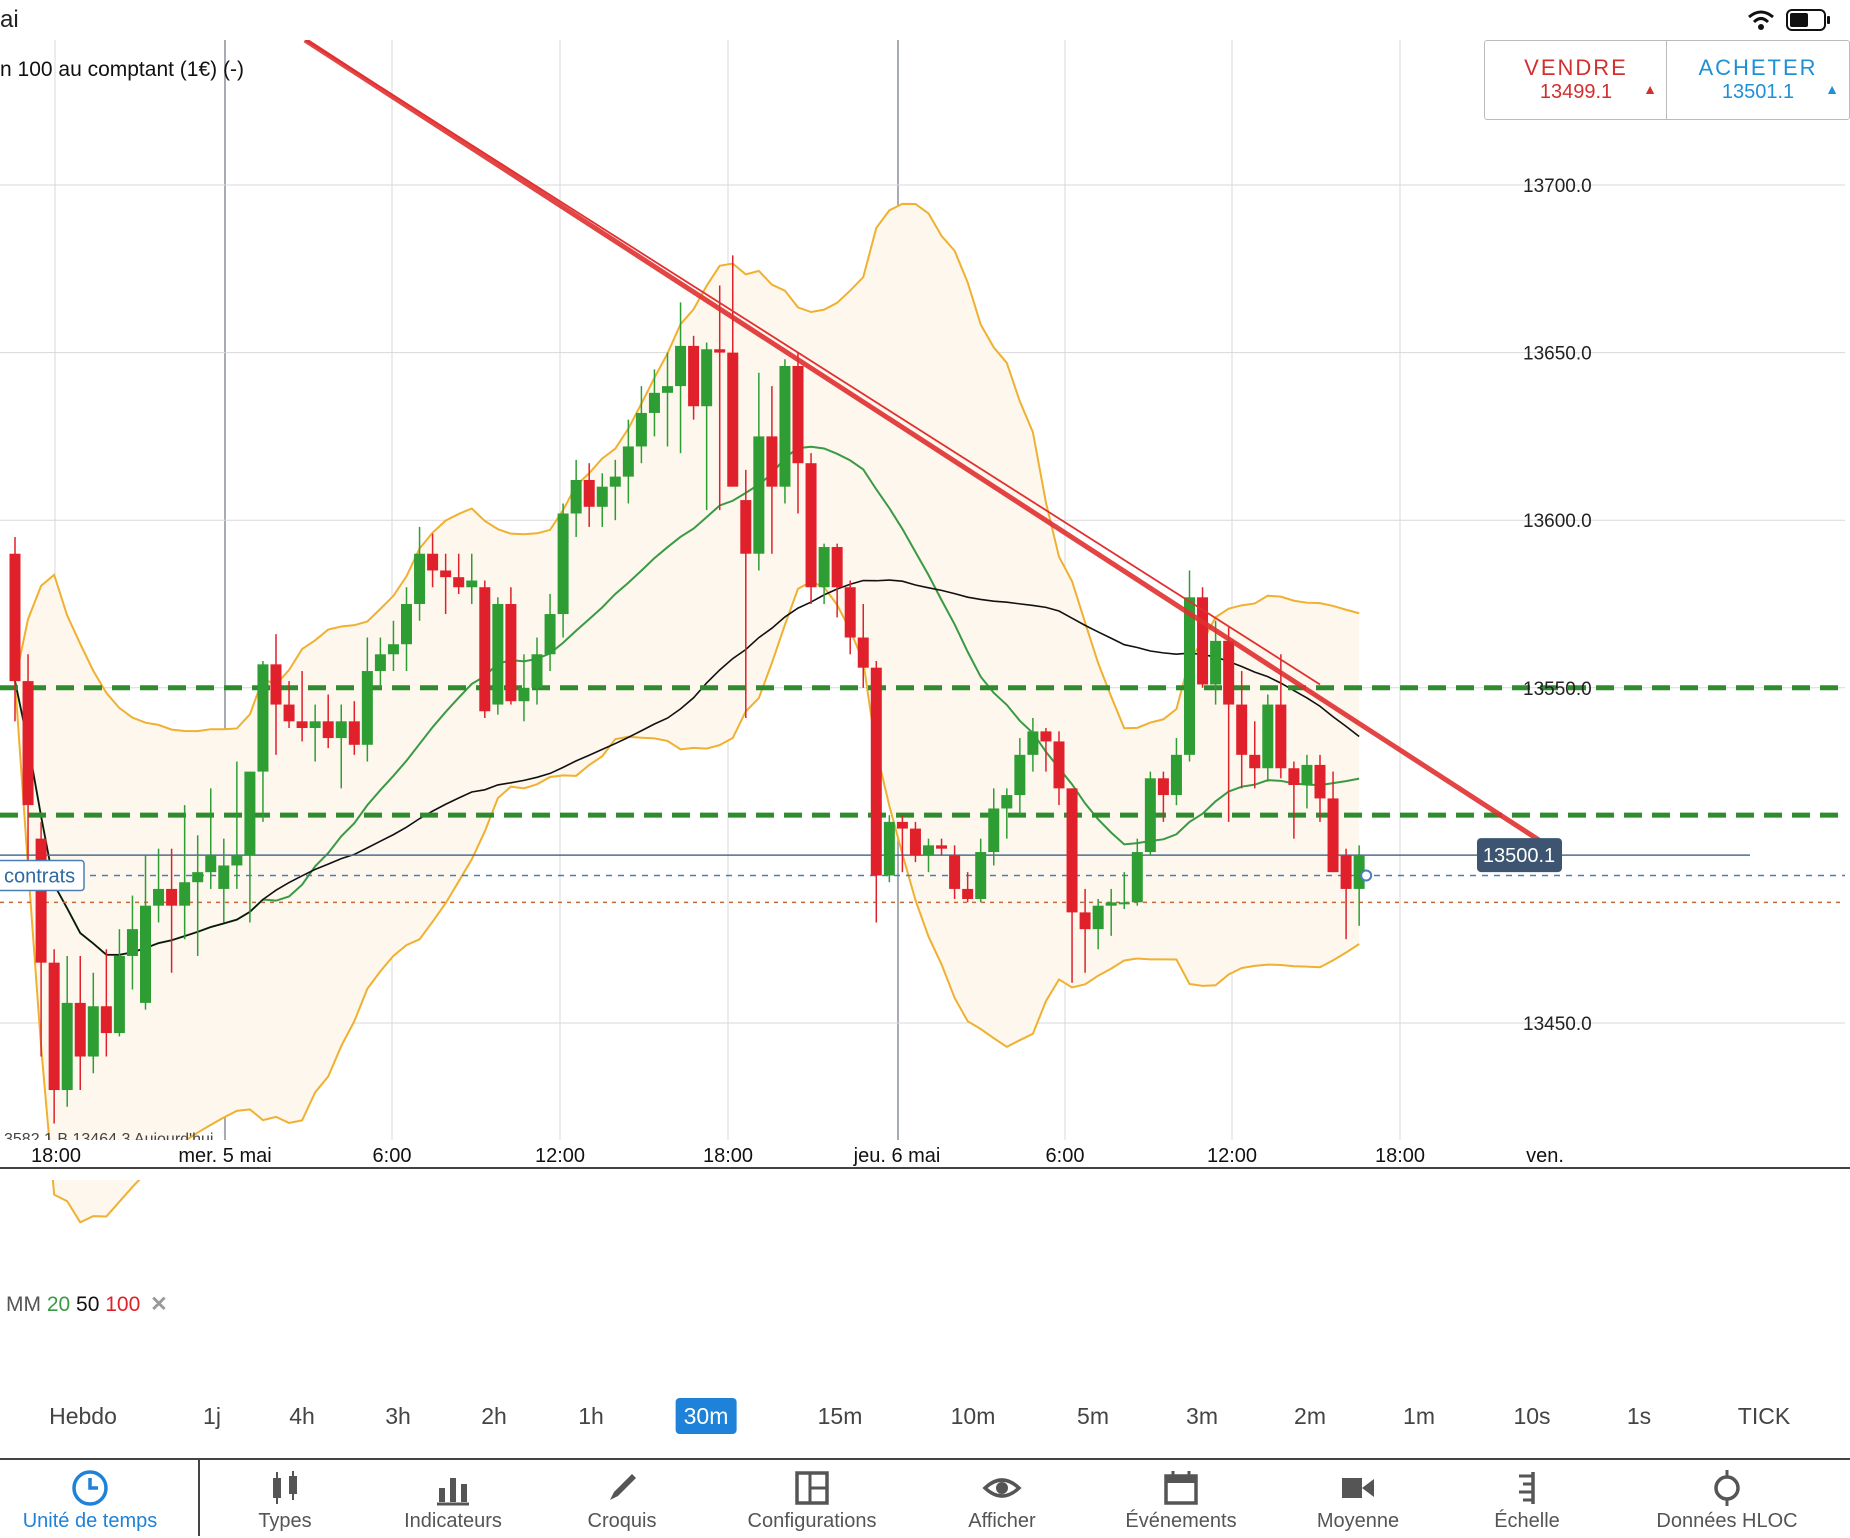  I want to click on timeframe-1j: 1j, so click(212, 1416).